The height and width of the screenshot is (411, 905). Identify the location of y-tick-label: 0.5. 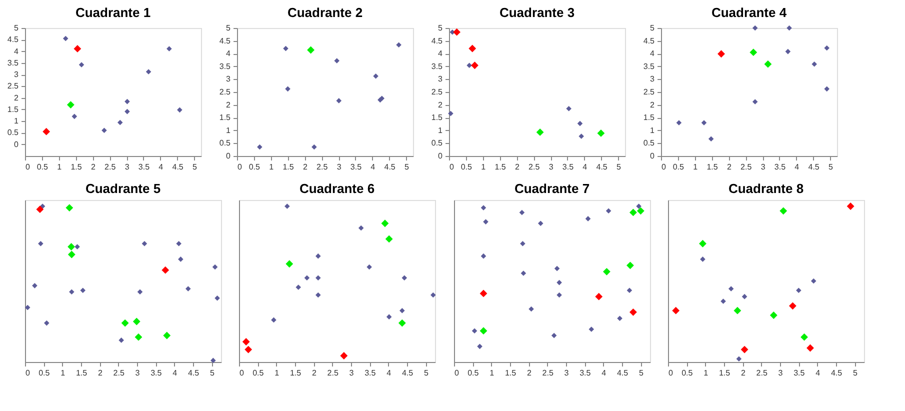
(13, 133).